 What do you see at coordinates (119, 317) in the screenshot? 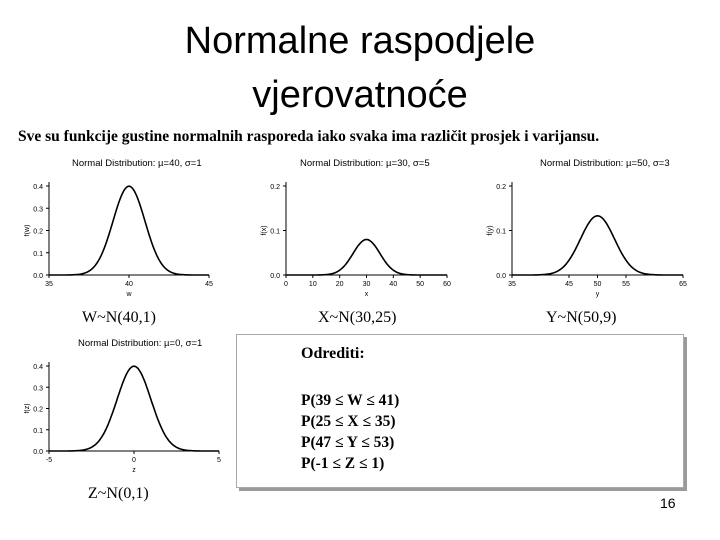
I see `label-w: W~N(40,1)` at bounding box center [119, 317].